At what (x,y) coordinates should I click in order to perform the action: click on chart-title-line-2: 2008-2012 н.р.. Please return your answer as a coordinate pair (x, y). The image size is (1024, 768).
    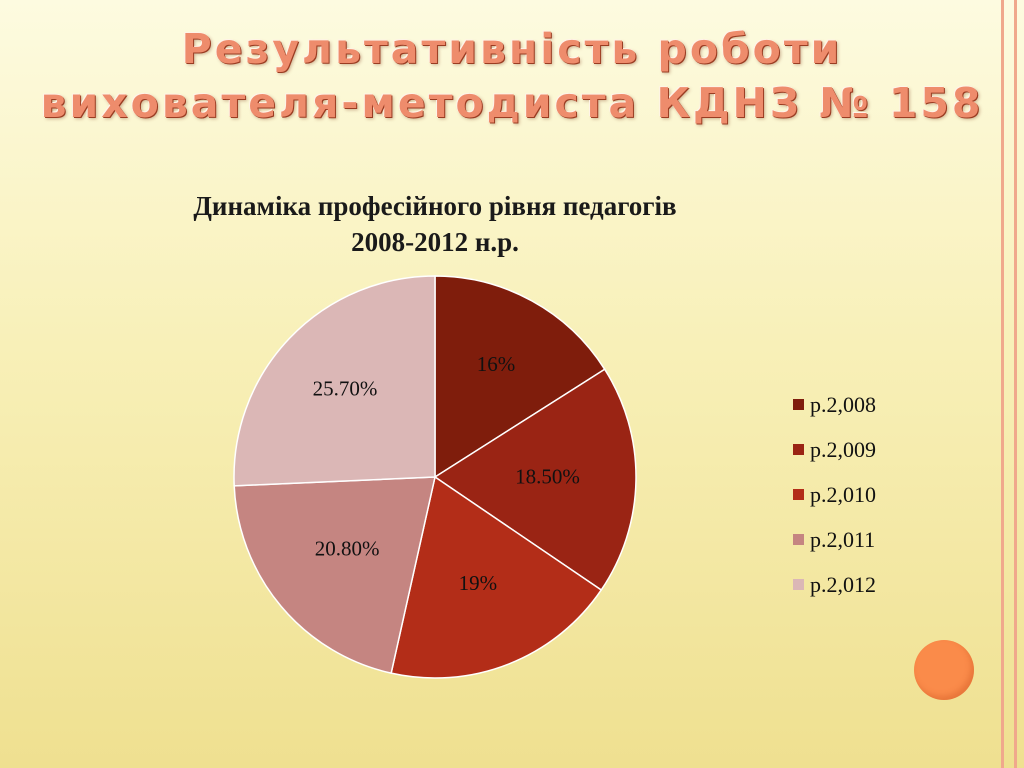
    Looking at the image, I should click on (435, 242).